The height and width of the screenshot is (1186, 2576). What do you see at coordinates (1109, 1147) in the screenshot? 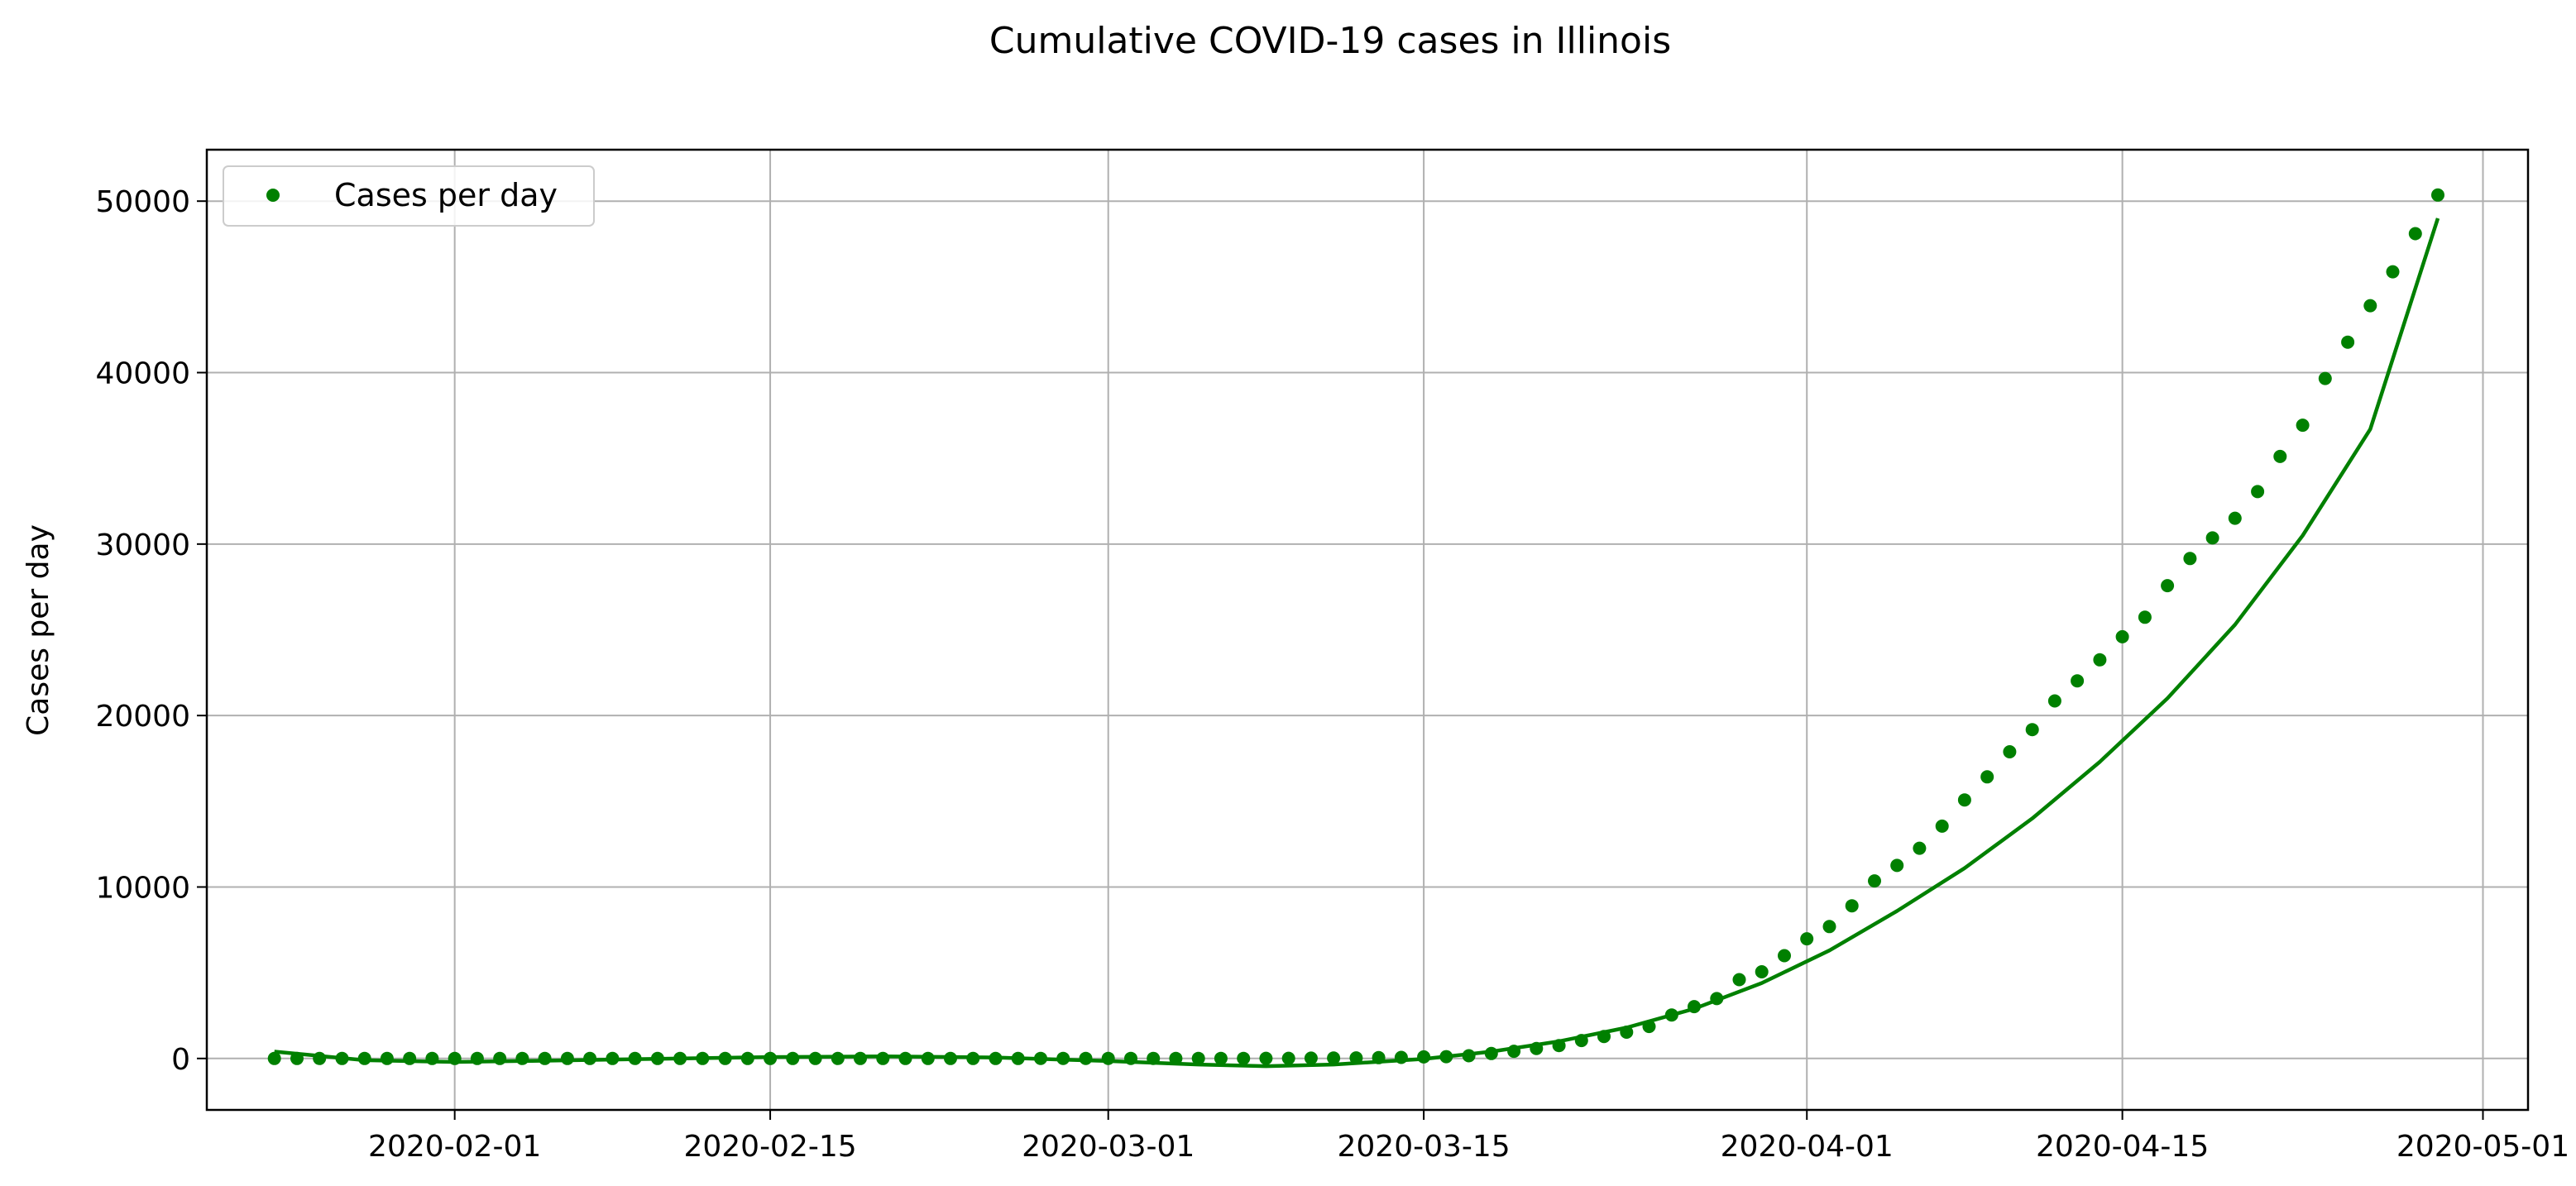
I see `x-tick-label: 2020-03-01` at bounding box center [1109, 1147].